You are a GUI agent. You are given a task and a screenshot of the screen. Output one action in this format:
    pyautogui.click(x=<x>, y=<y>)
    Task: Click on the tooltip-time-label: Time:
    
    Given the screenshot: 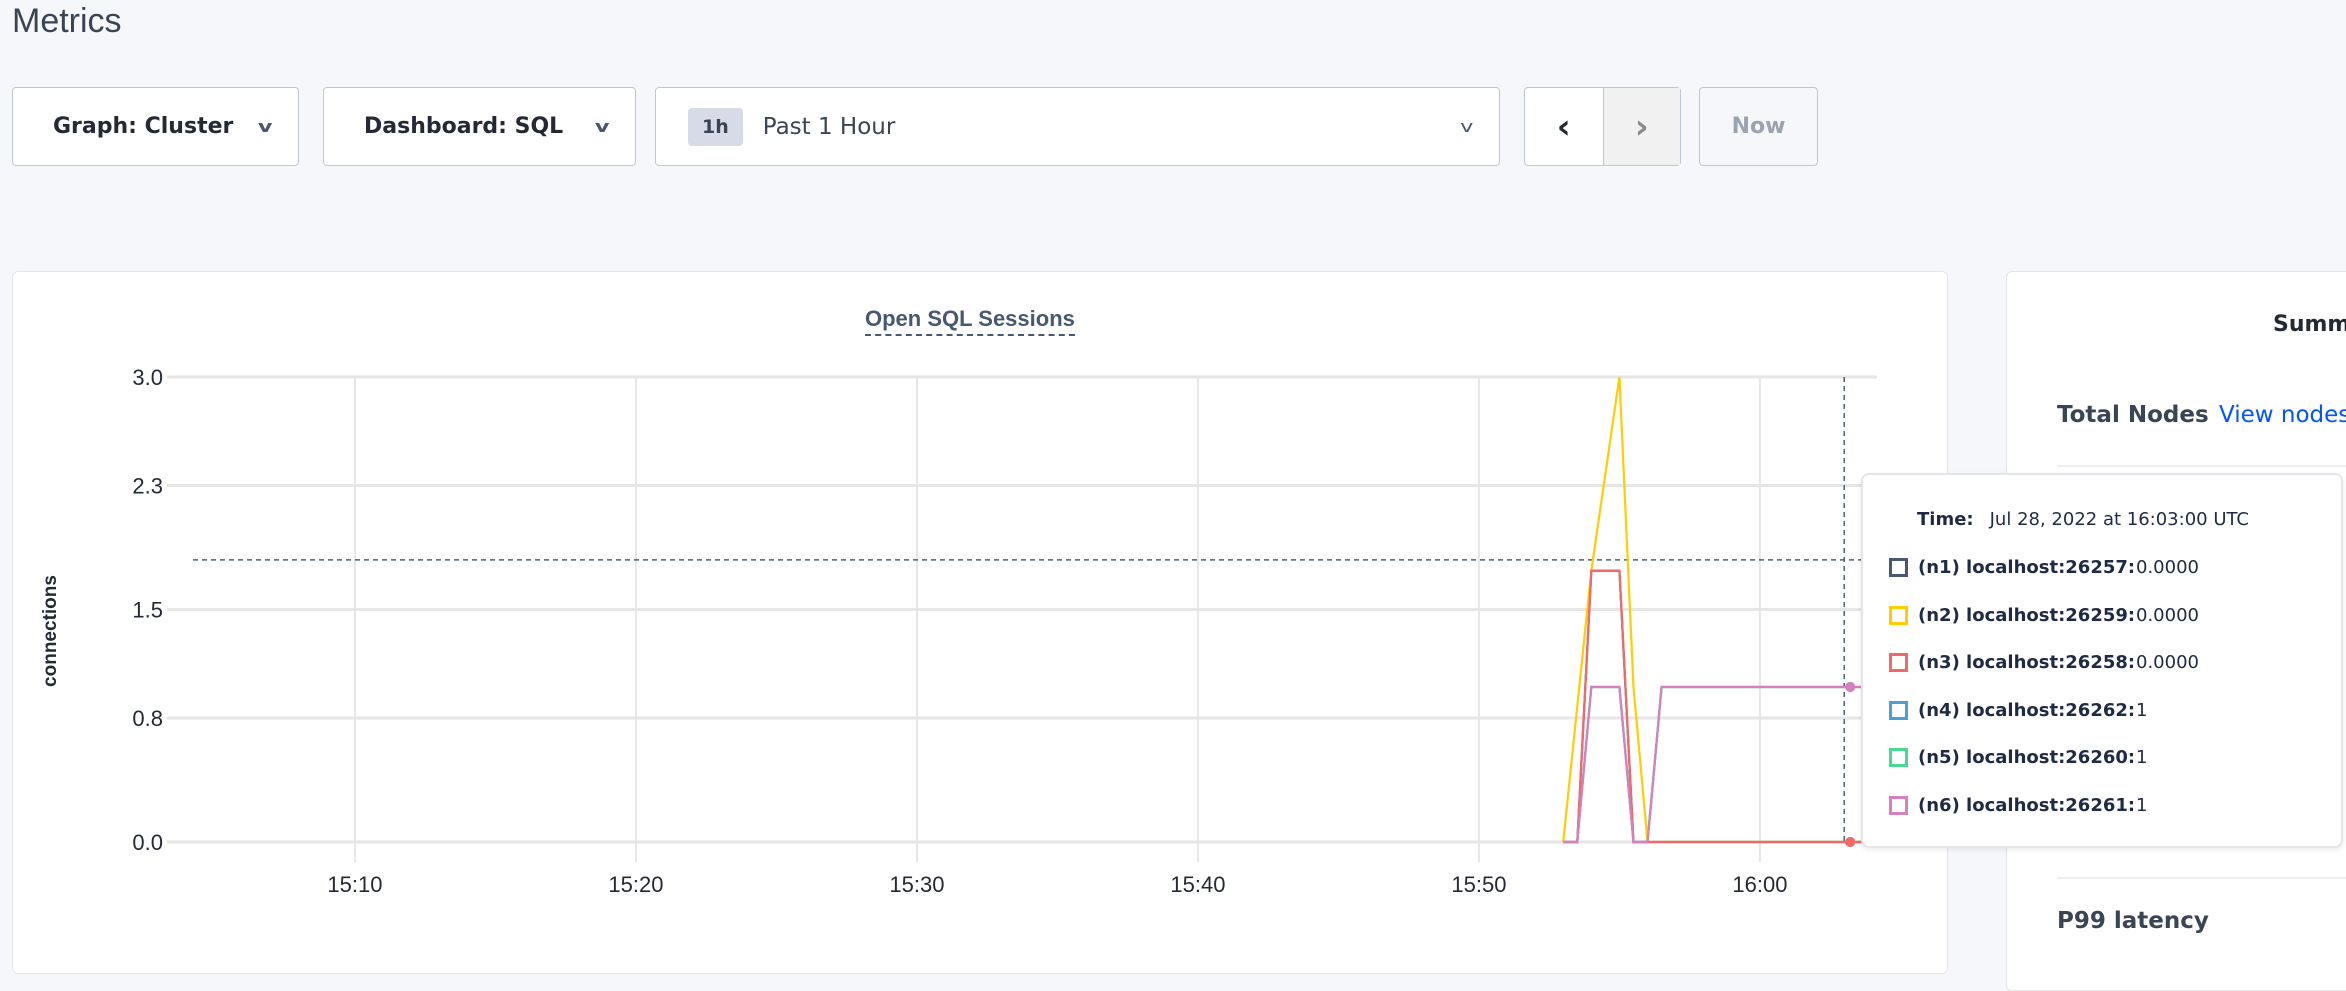 What is the action you would take?
    pyautogui.click(x=1945, y=519)
    